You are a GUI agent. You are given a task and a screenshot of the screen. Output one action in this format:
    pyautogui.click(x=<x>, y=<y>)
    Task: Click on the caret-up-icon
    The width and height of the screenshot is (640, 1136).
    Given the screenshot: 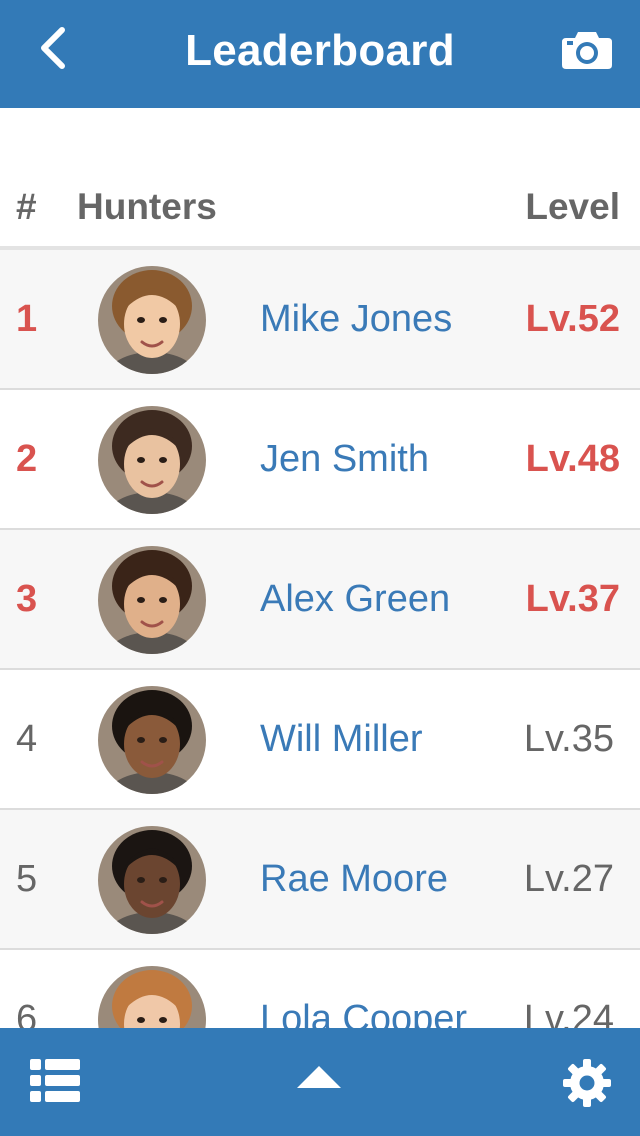 What is the action you would take?
    pyautogui.click(x=319, y=1077)
    